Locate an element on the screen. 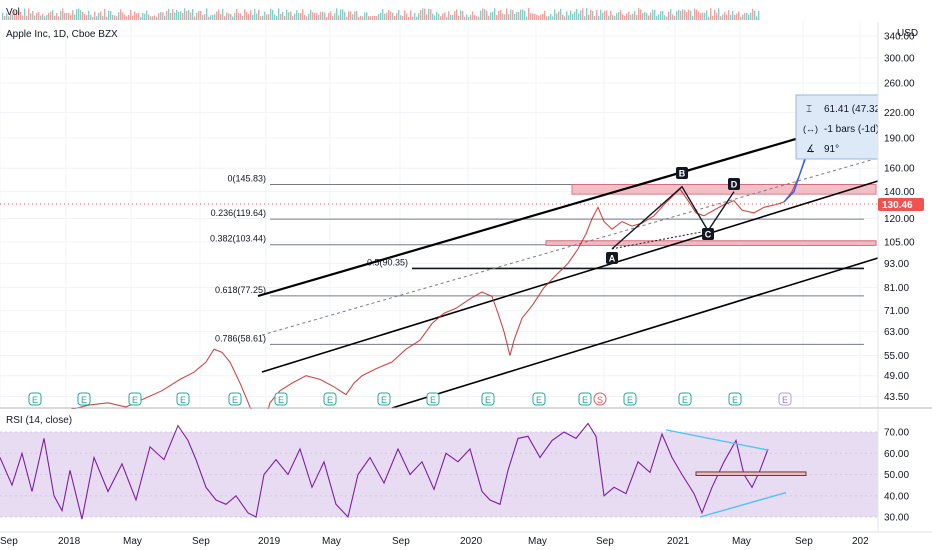  volume-strip is located at coordinates (380, 13).